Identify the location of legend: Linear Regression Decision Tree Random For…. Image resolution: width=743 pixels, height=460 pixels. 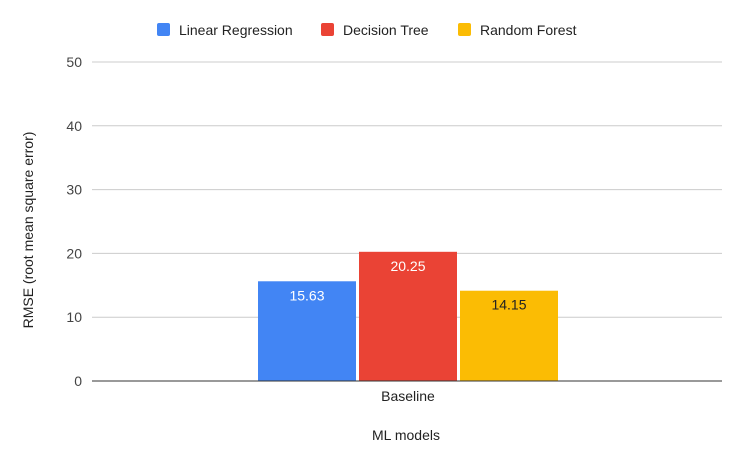
(367, 30).